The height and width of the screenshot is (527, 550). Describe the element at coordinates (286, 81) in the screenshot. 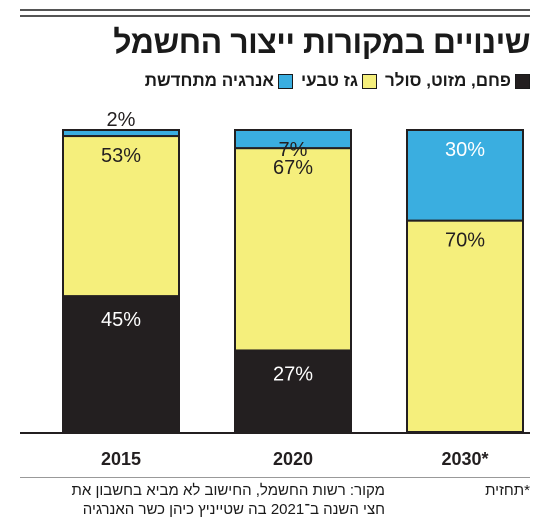

I see `legend-swatch-renewable` at that location.